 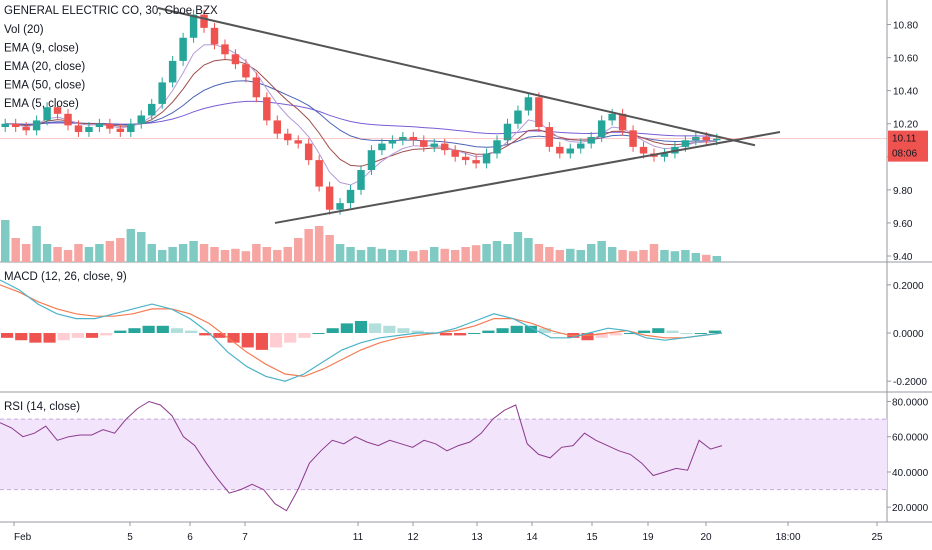 What do you see at coordinates (361, 331) in the screenshot?
I see `macd-signal-line` at bounding box center [361, 331].